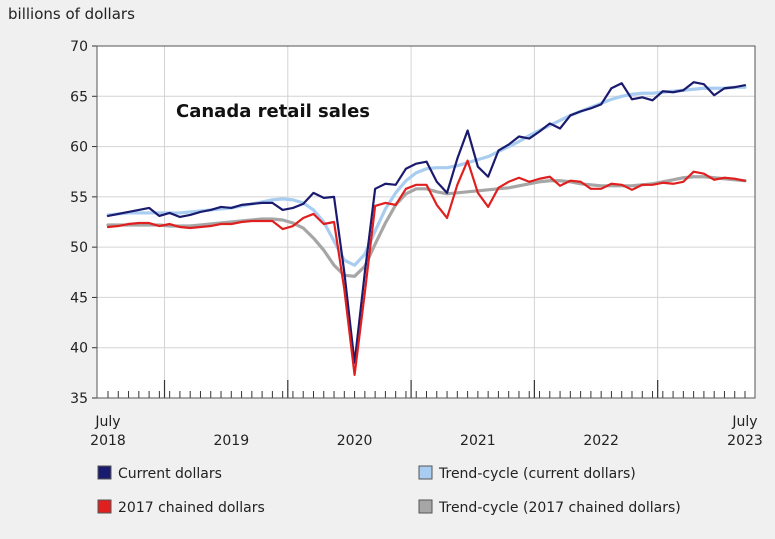 This screenshot has height=539, width=775. I want to click on ytick-label-65: 65, so click(79, 97).